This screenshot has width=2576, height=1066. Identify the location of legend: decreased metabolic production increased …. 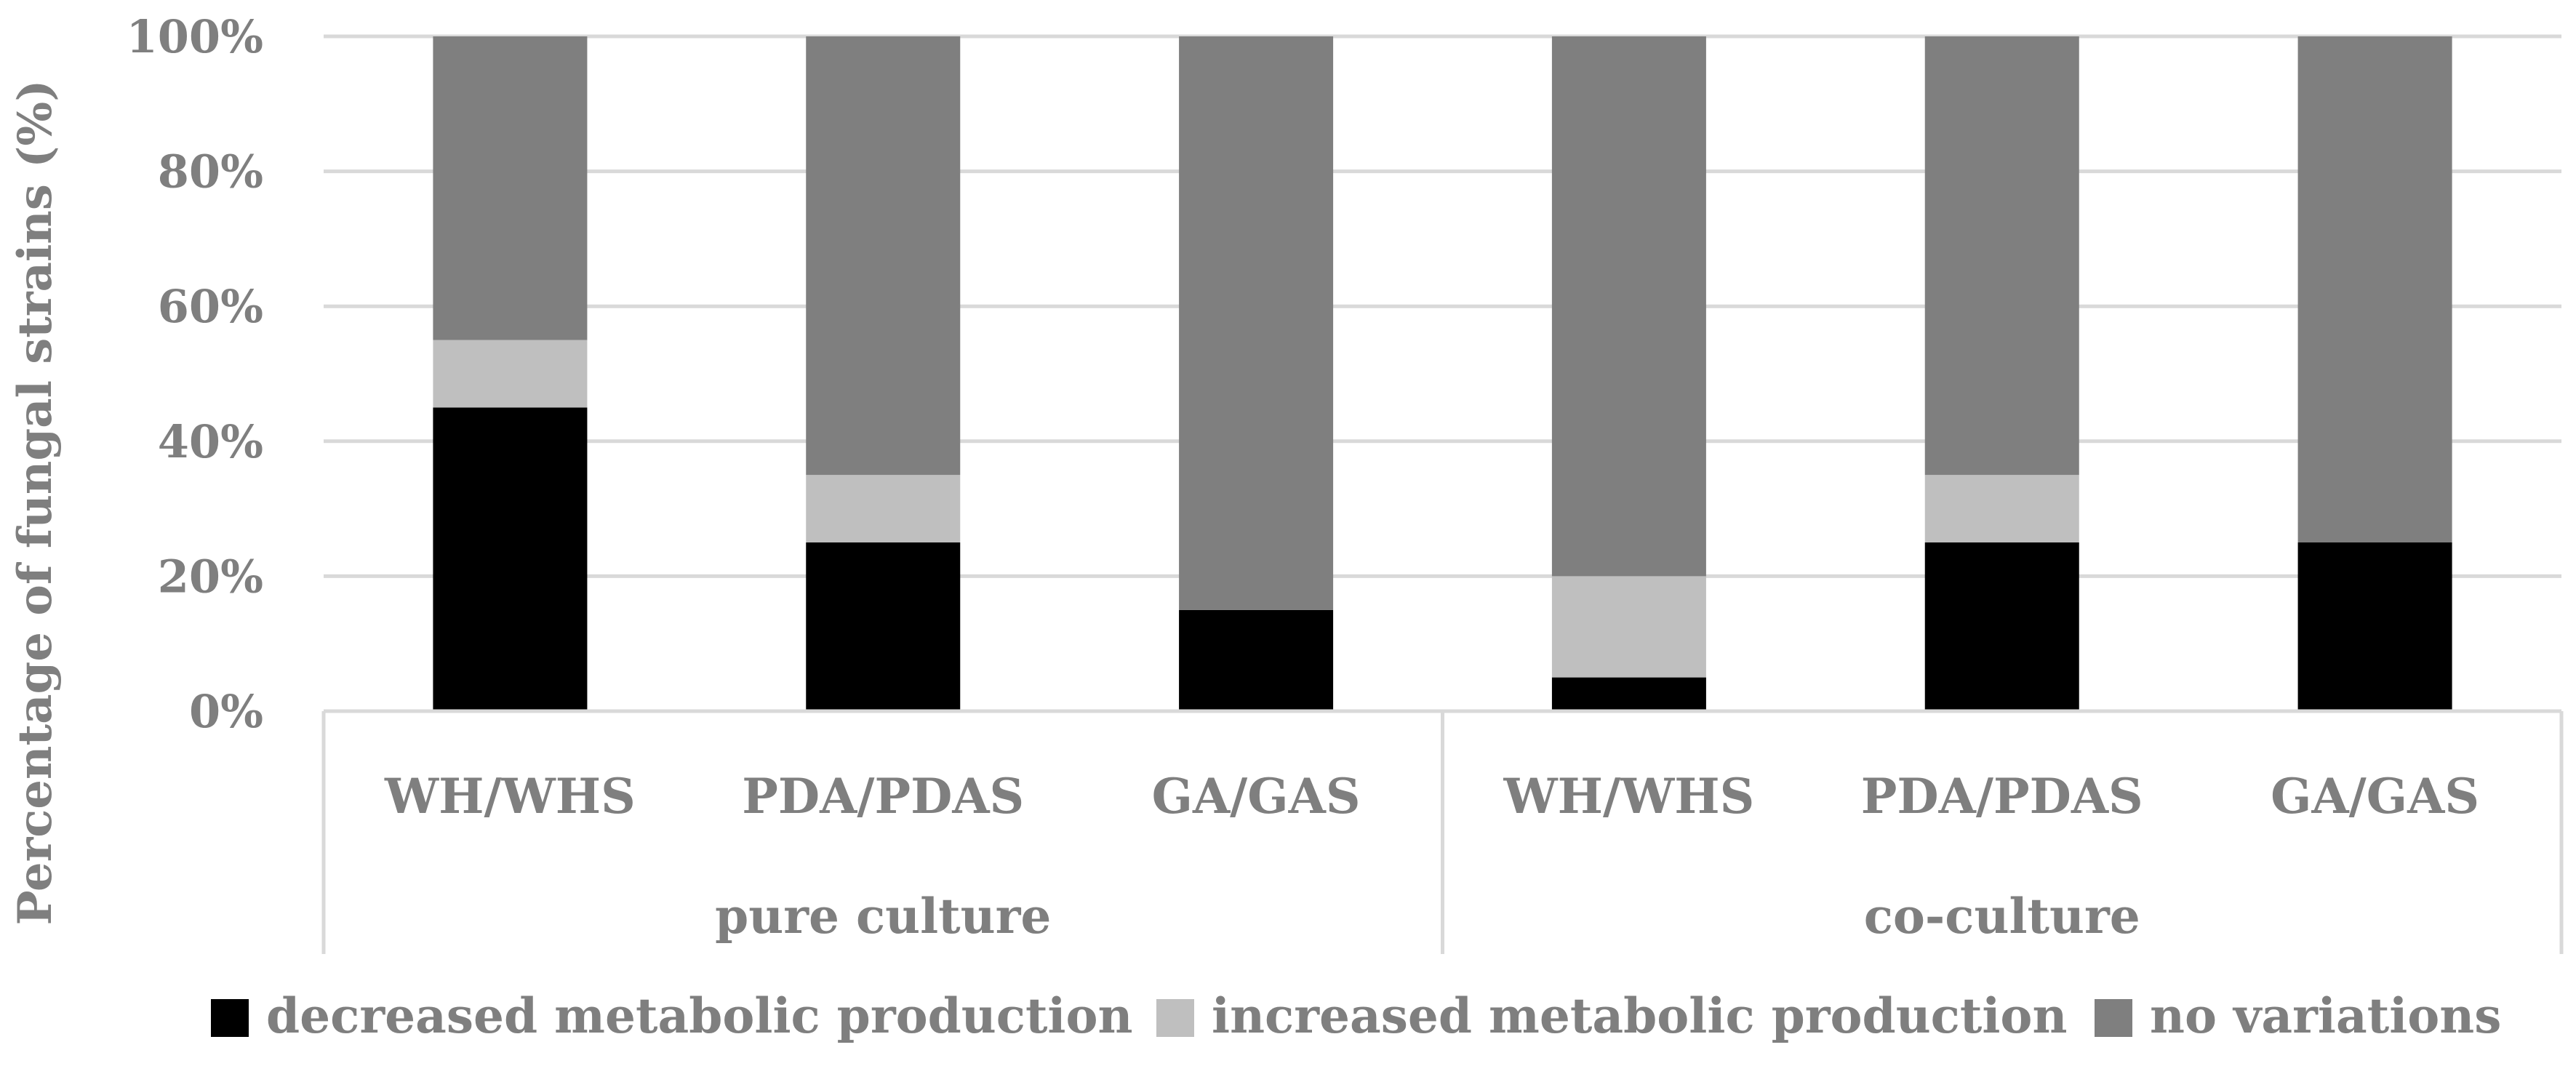
(1356, 1015).